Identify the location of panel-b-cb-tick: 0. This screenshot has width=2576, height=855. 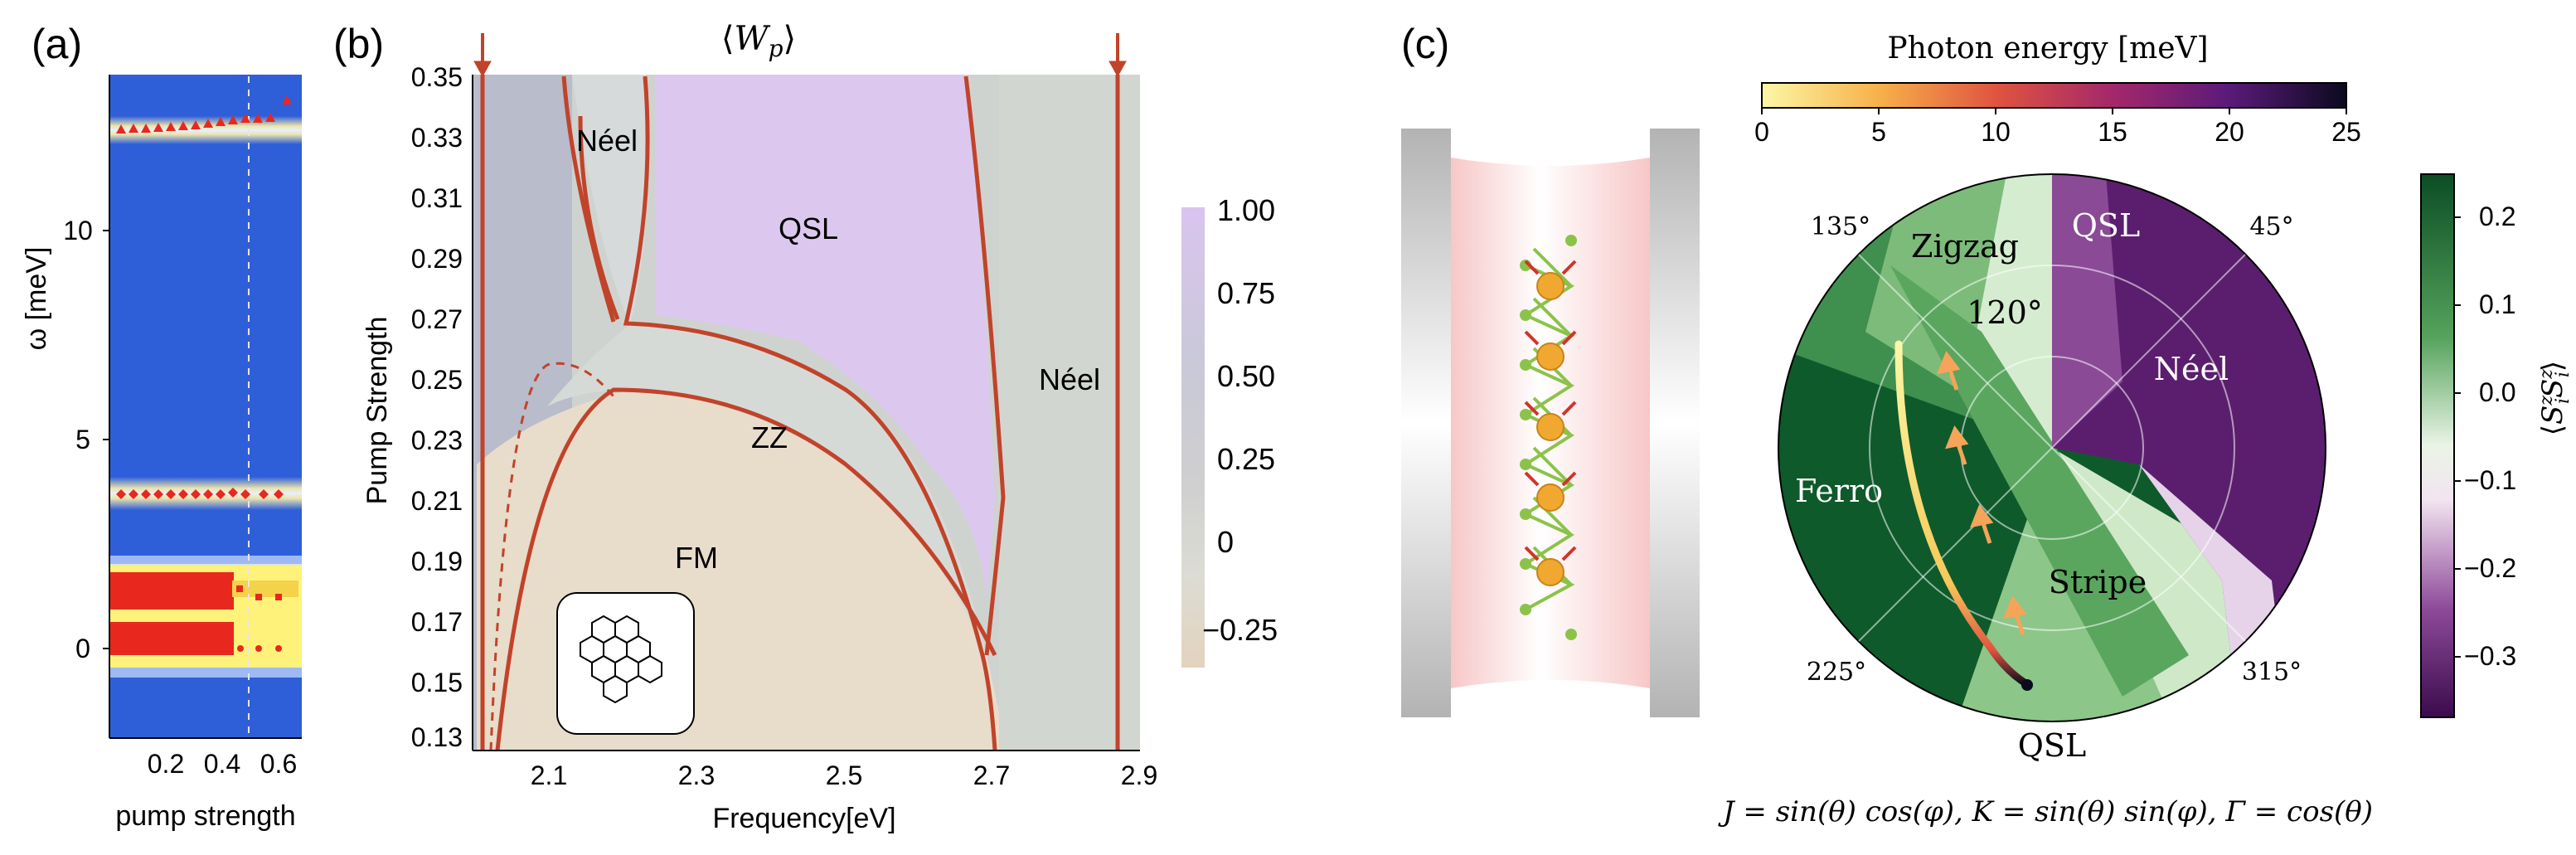
(1225, 542).